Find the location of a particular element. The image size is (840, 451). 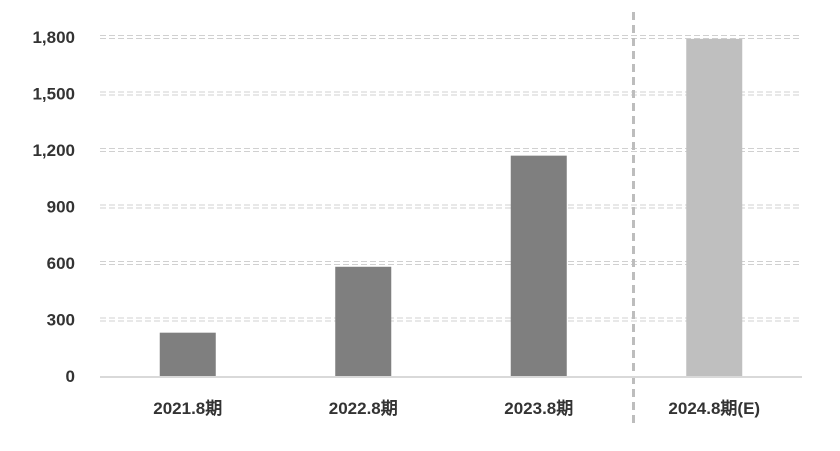

x-tick-label: 2021.8期 is located at coordinates (187, 408).